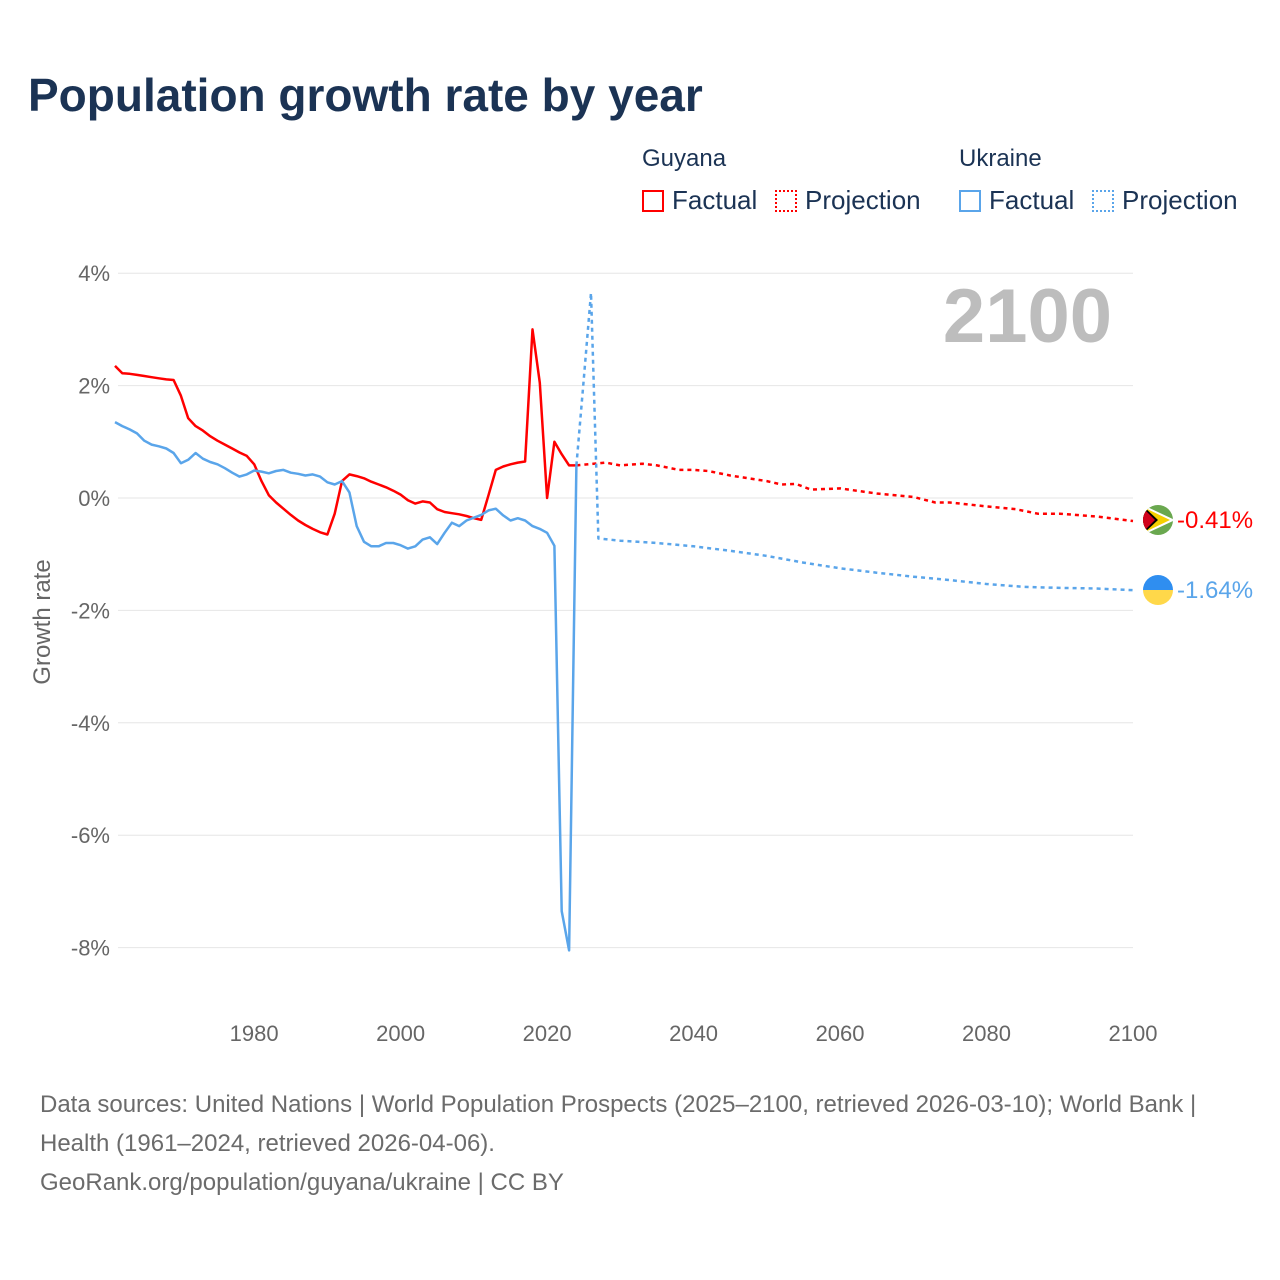  Describe the element at coordinates (42, 621) in the screenshot. I see `y-axis-label: Growth rate` at that location.